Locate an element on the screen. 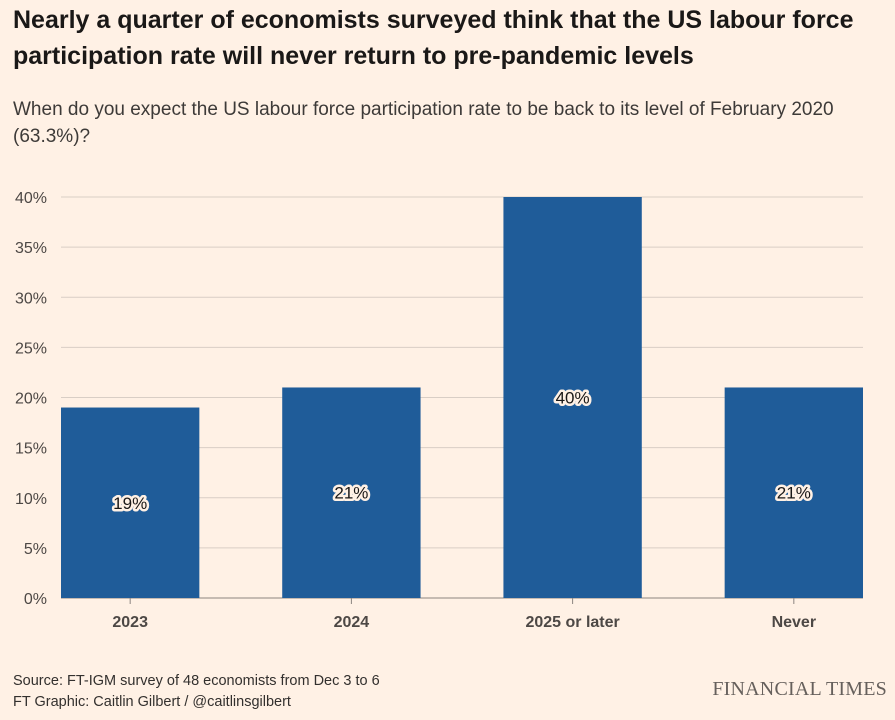 The height and width of the screenshot is (720, 895). y-tick-label: 20% is located at coordinates (31, 399).